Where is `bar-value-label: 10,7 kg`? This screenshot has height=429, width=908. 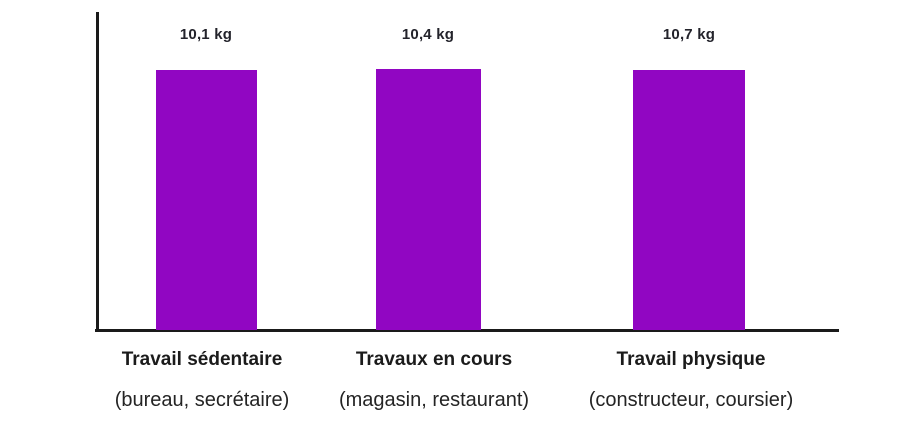
bar-value-label: 10,7 kg is located at coordinates (689, 34).